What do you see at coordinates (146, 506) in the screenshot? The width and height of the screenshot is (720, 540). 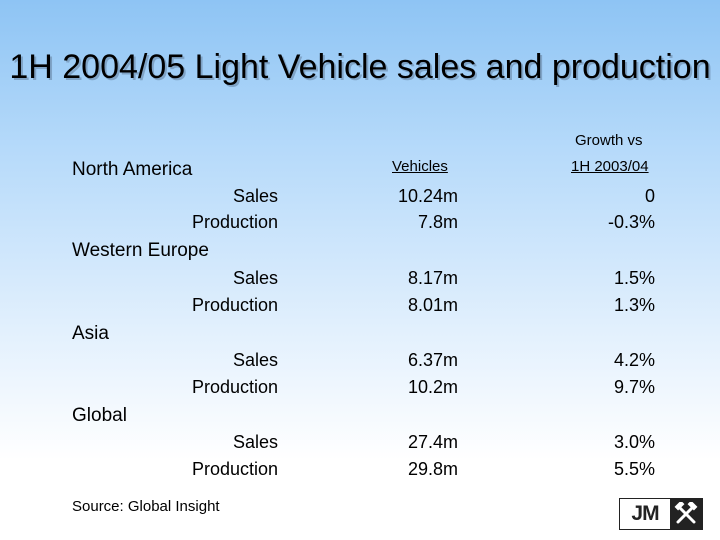 I see `source-note: Source: Global Insight` at bounding box center [146, 506].